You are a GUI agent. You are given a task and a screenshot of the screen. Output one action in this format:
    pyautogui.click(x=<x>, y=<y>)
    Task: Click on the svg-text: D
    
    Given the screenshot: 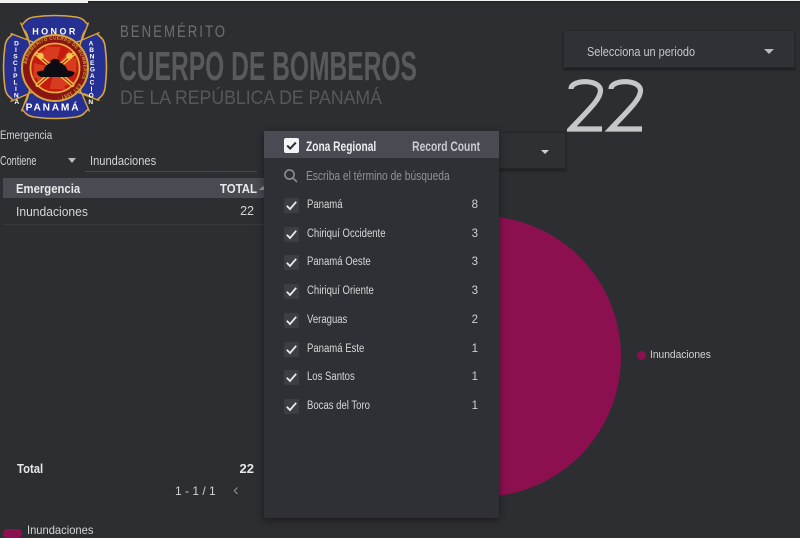 What is the action you would take?
    pyautogui.click(x=16, y=44)
    